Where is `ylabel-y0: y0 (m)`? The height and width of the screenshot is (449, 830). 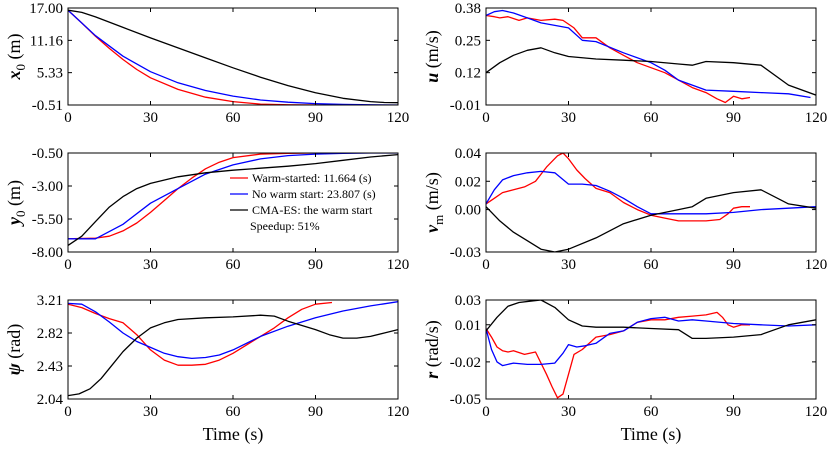 ylabel-y0: y0 (m) is located at coordinates (16, 203).